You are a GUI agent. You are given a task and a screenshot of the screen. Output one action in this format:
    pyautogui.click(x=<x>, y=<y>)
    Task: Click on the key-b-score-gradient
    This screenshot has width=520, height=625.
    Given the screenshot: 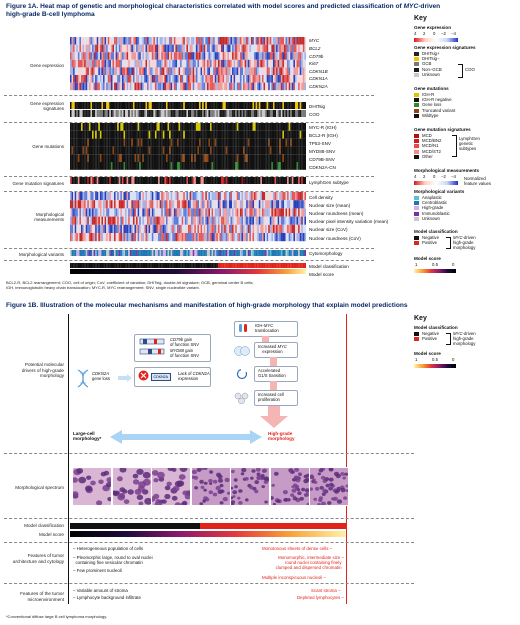 What is the action you would take?
    pyautogui.click(x=435, y=366)
    